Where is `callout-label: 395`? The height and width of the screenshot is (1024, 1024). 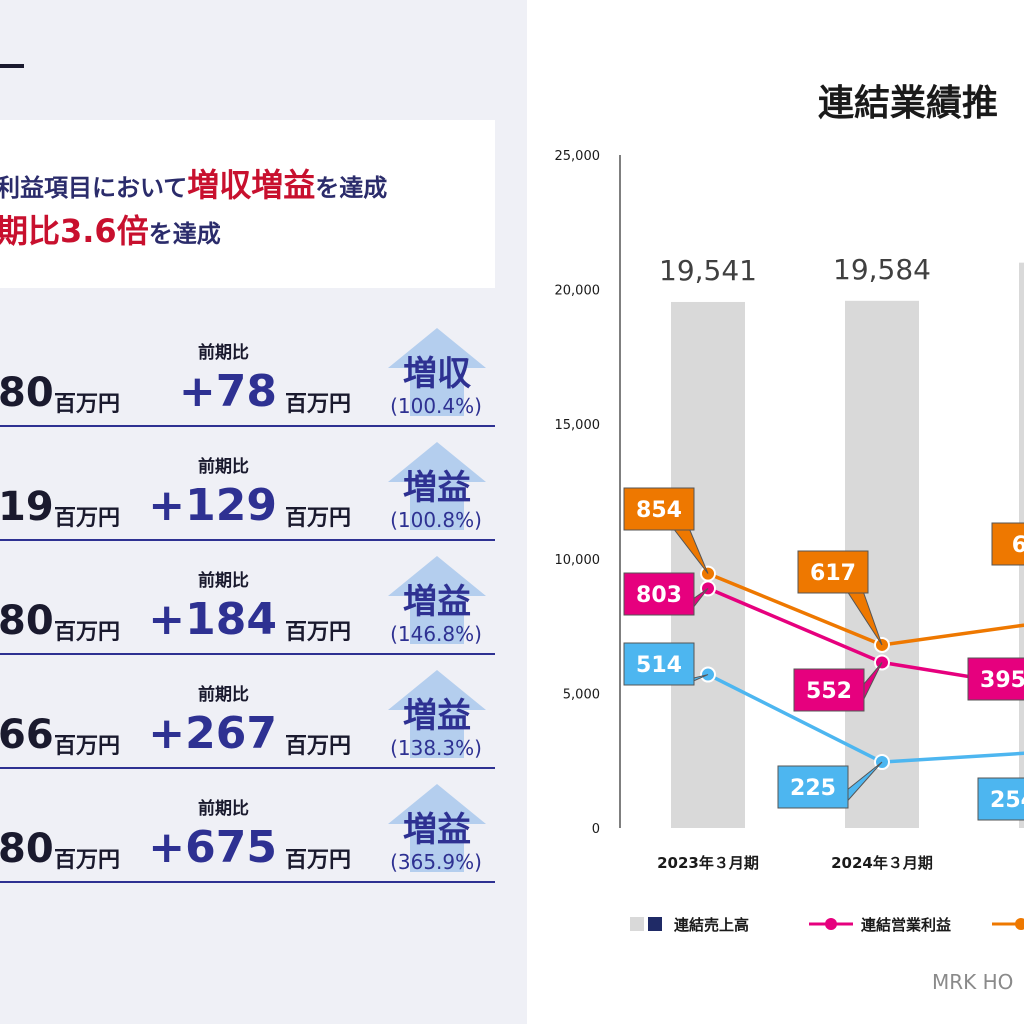 callout-label: 395 is located at coordinates (1002, 680).